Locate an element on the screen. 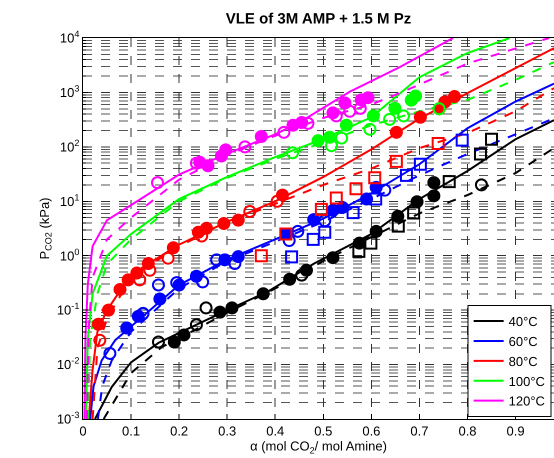 The width and height of the screenshot is (554, 458). y-tick-label: 10$^{-2}$ is located at coordinates (68, 364).